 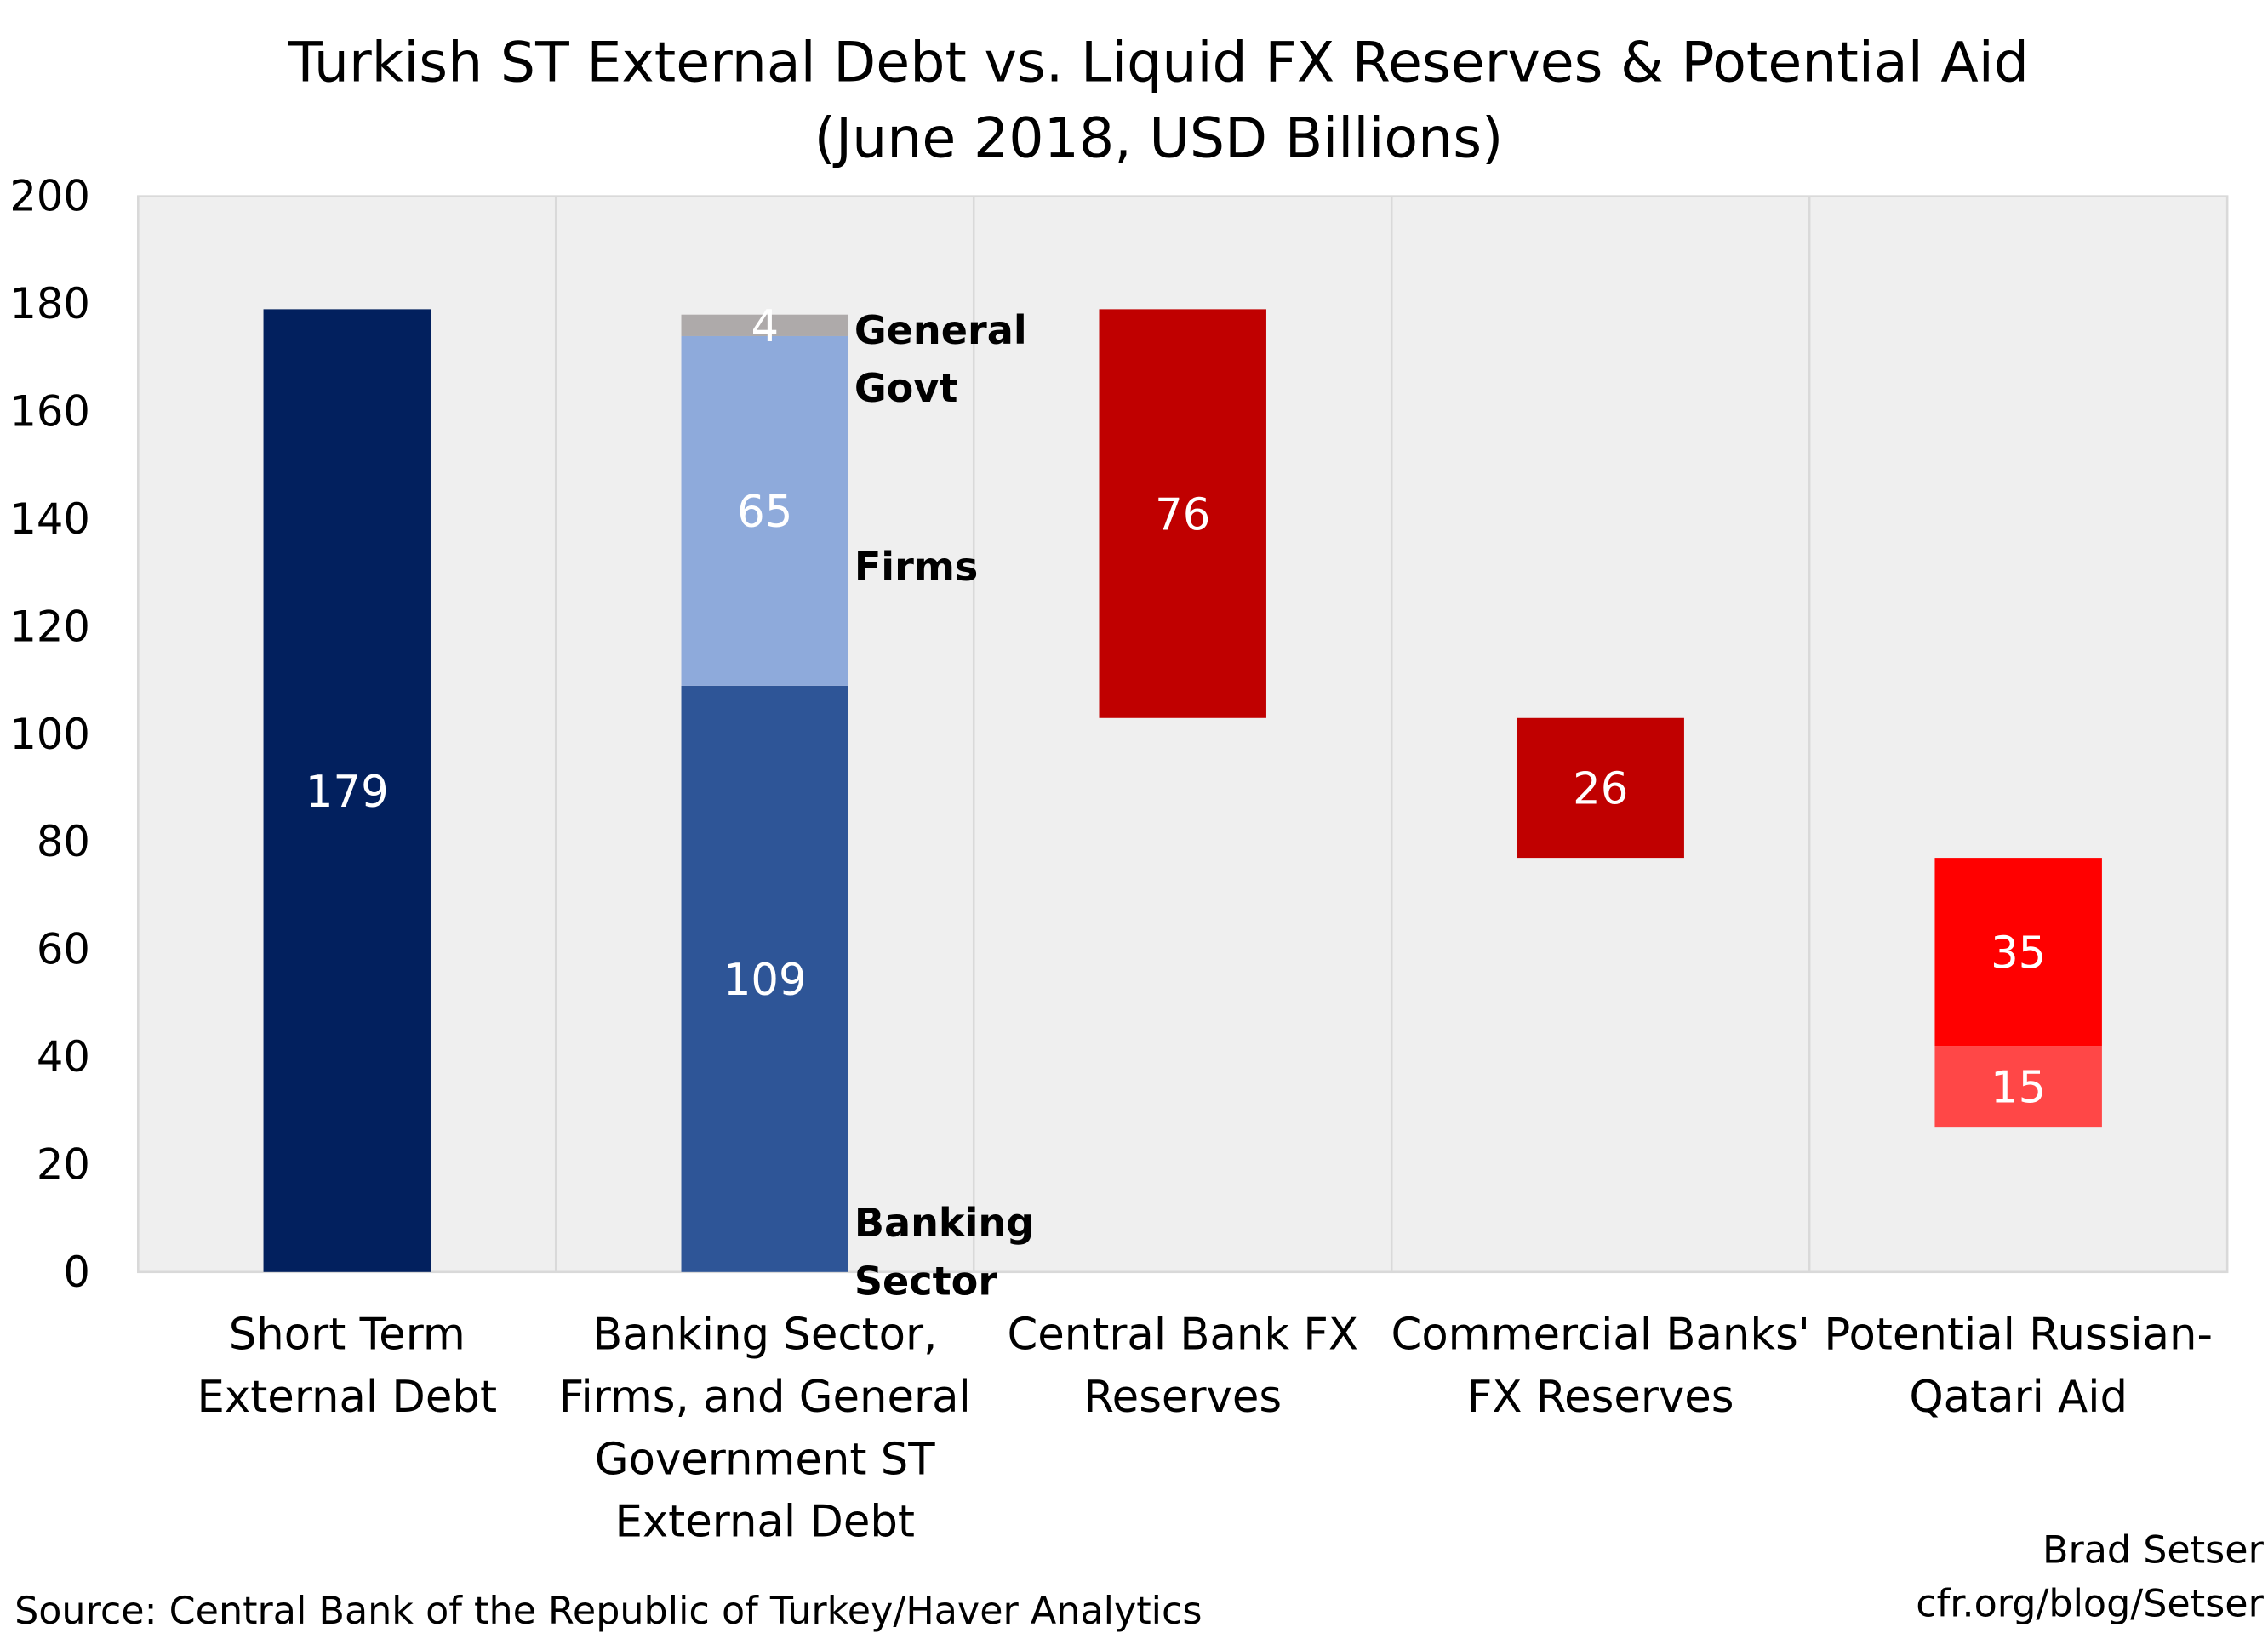 I want to click on x-category-label: Banking Sector,, so click(x=764, y=1334).